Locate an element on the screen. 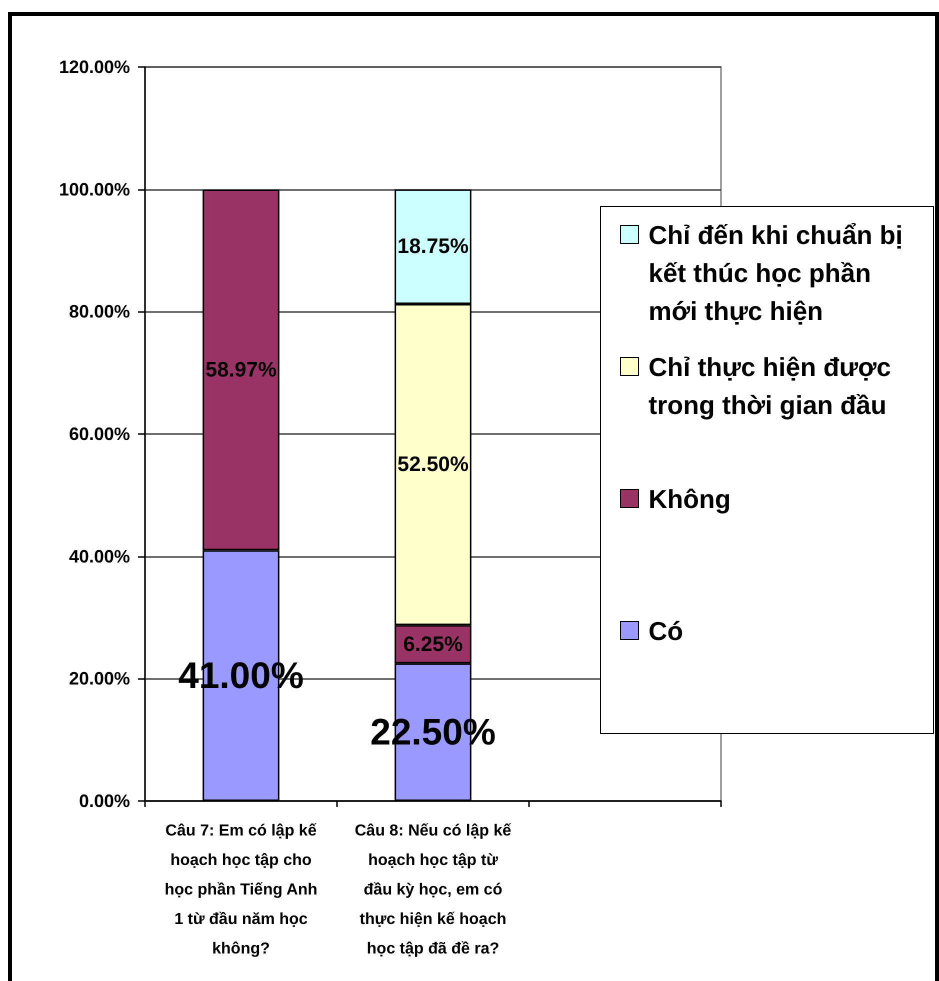  legend-label: Không is located at coordinates (690, 499).